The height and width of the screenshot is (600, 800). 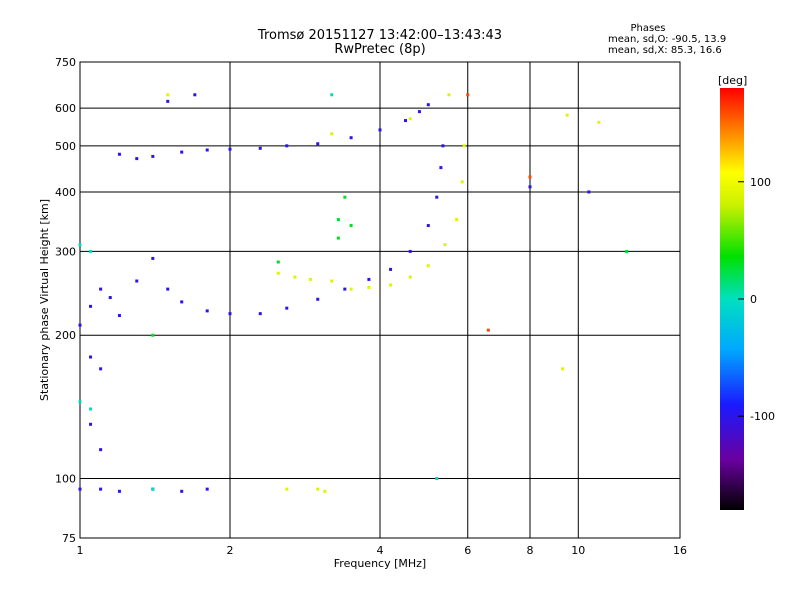 What do you see at coordinates (756, 299) in the screenshot?
I see `colorbar-ticks: 100 0 -100` at bounding box center [756, 299].